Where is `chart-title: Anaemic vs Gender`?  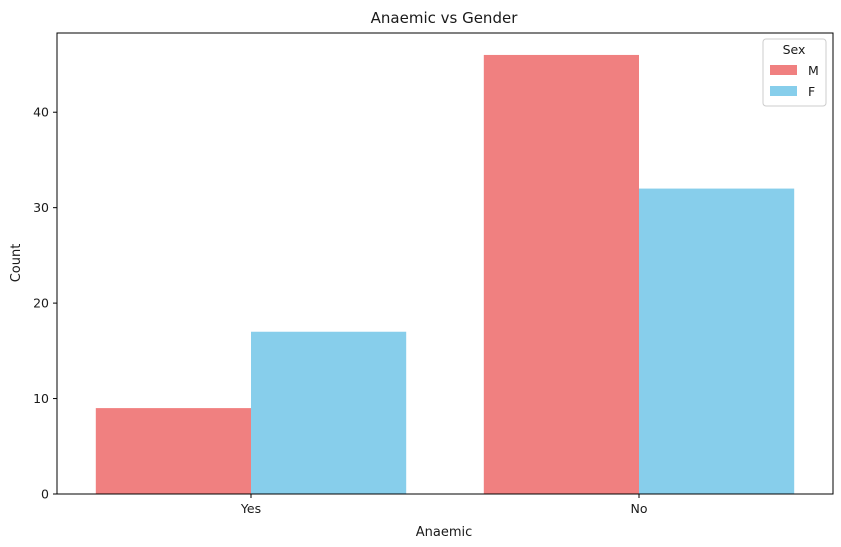
chart-title: Anaemic vs Gender is located at coordinates (445, 18).